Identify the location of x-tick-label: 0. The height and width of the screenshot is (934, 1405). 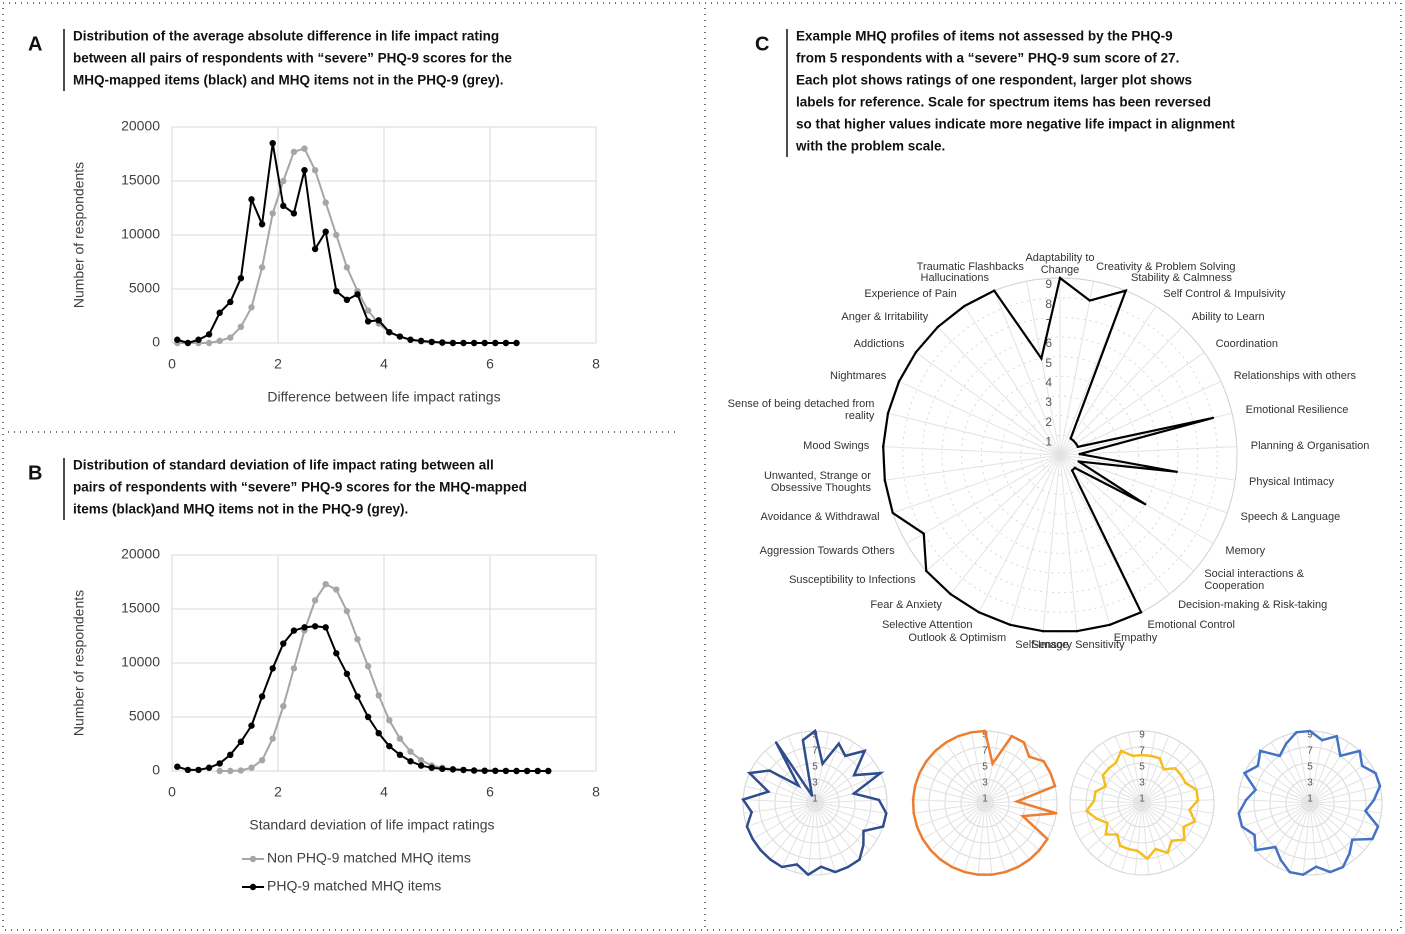
(172, 364).